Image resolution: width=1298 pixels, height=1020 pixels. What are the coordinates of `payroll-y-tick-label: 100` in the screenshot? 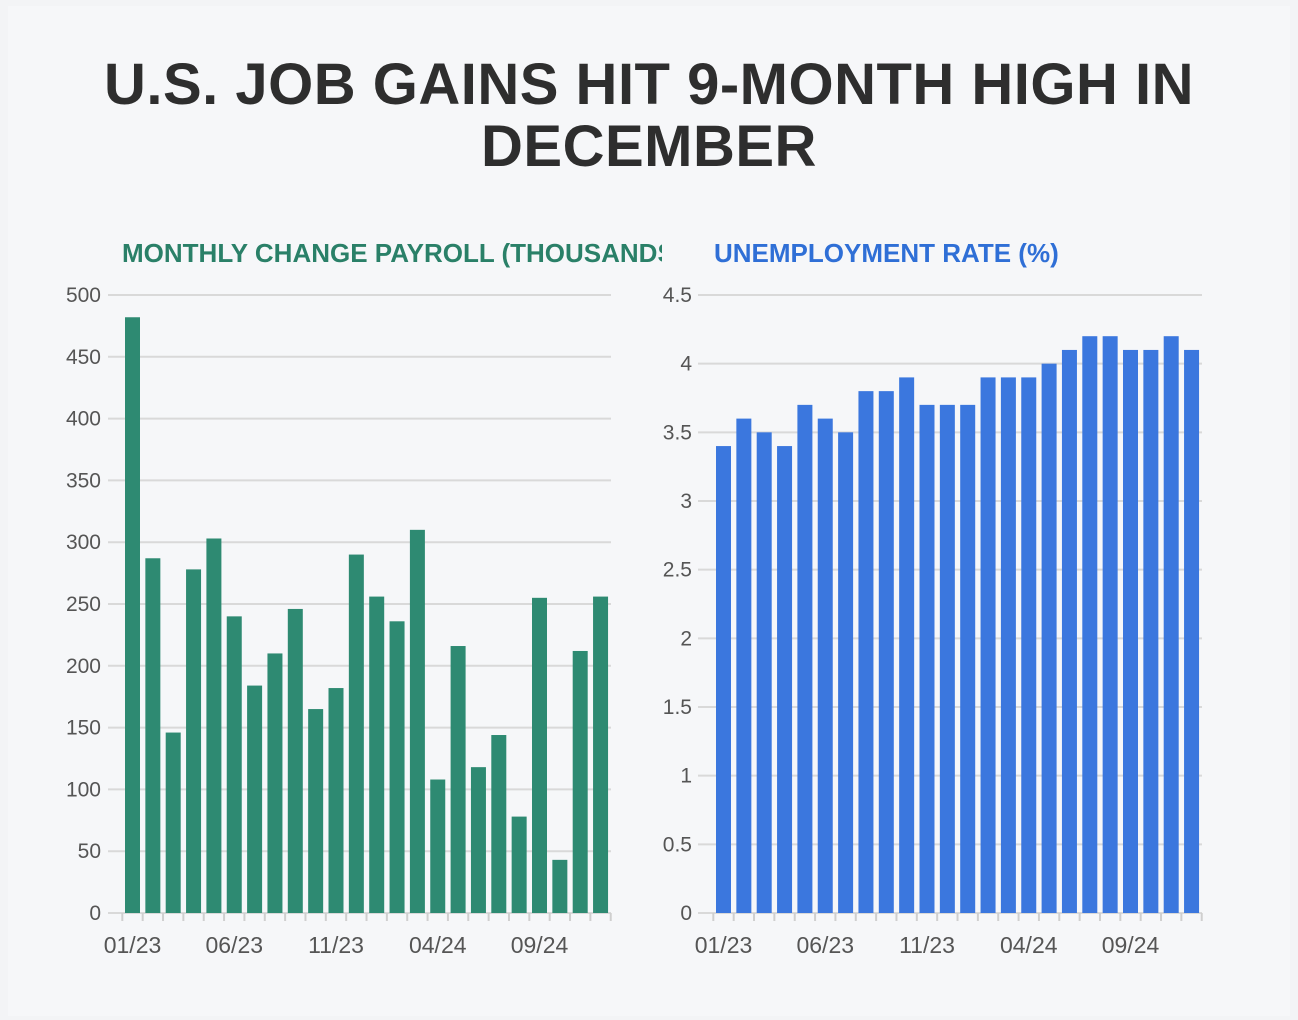 It's located at (83, 789).